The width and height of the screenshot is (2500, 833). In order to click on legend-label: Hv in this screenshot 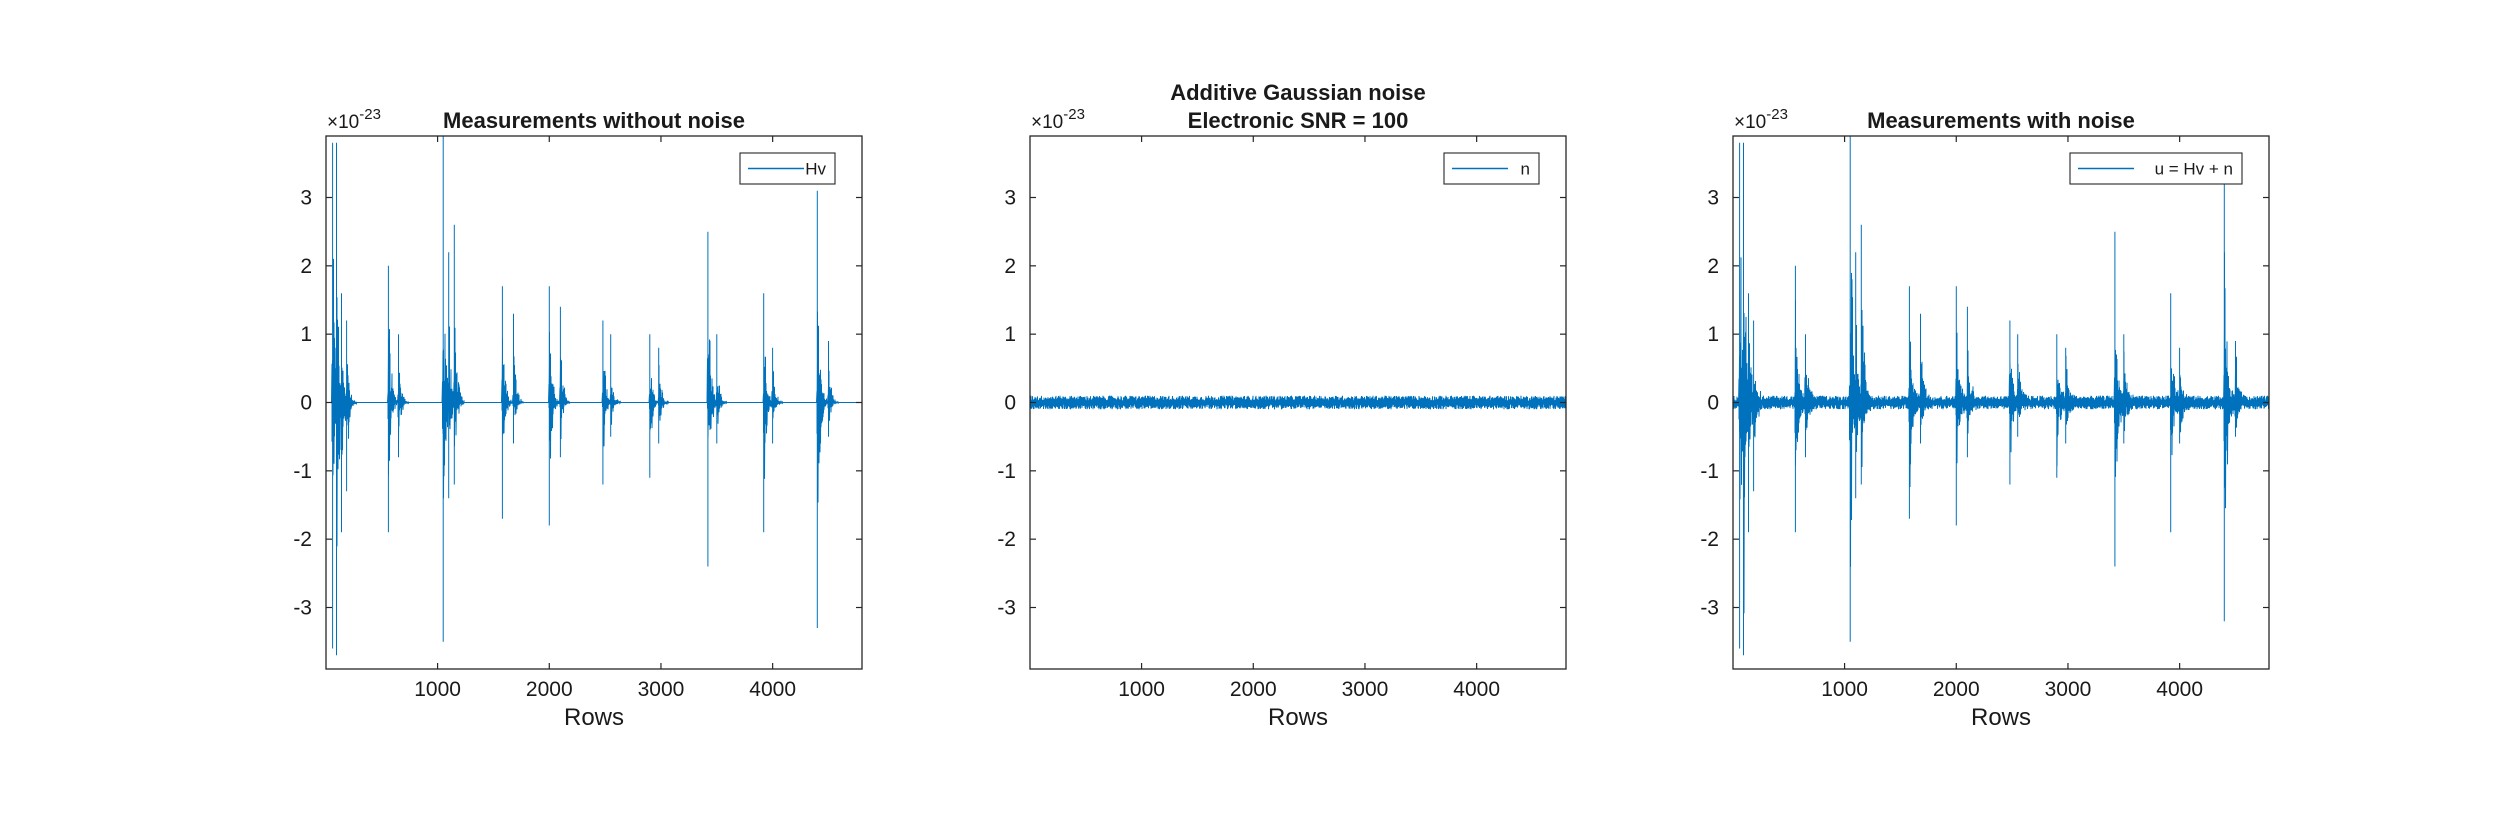, I will do `click(815, 169)`.